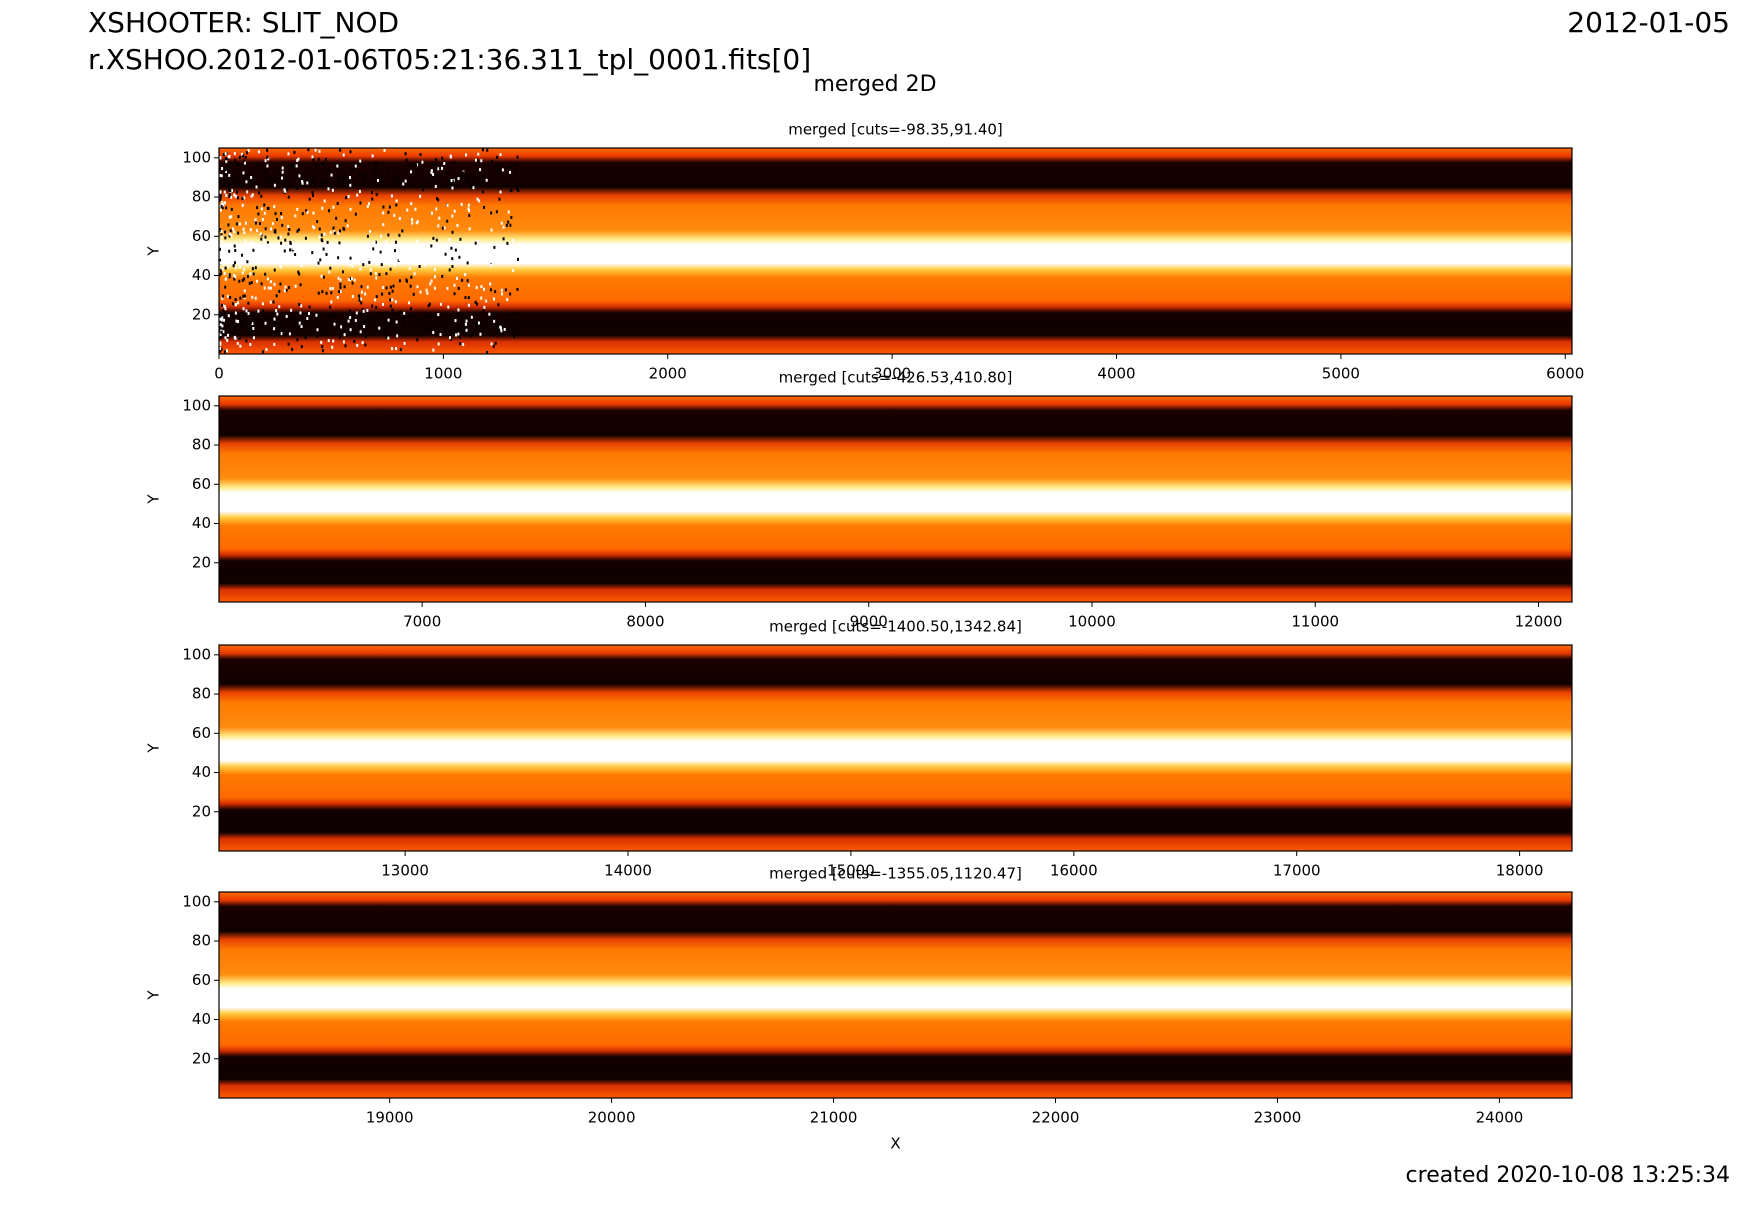 The image size is (1740, 1230). Describe the element at coordinates (196, 405) in the screenshot. I see `y-tick-label: 100` at that location.